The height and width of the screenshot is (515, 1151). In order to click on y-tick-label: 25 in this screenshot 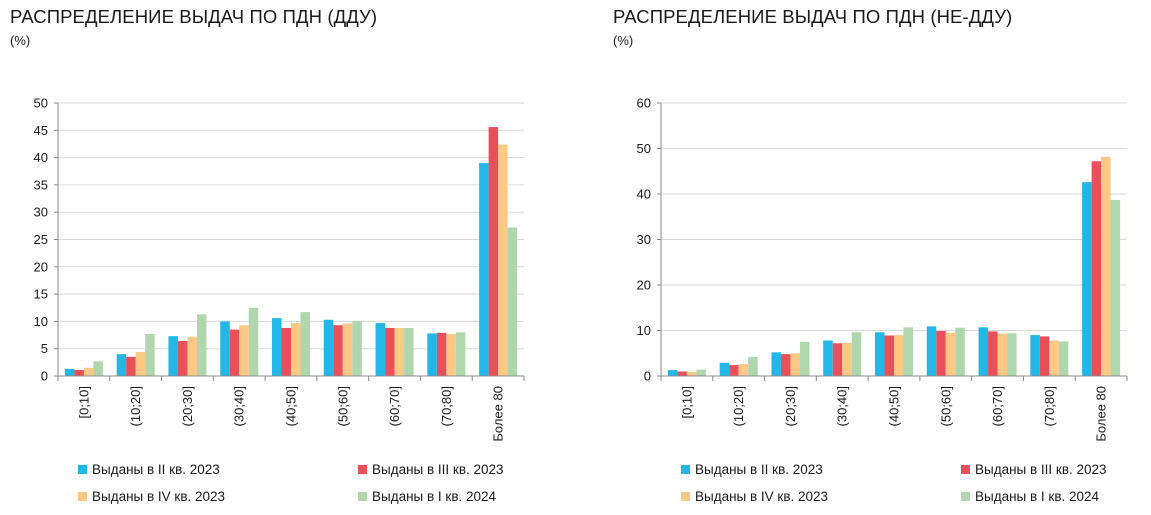, I will do `click(41, 239)`.